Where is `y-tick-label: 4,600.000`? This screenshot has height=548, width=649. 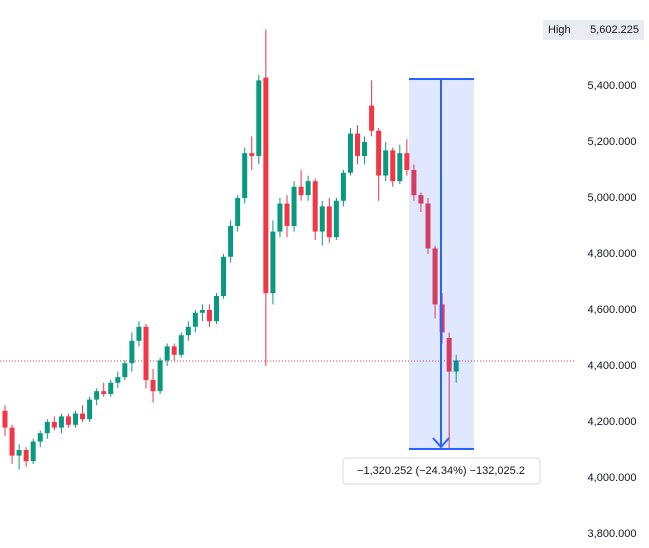
y-tick-label: 4,600.000 is located at coordinates (612, 310).